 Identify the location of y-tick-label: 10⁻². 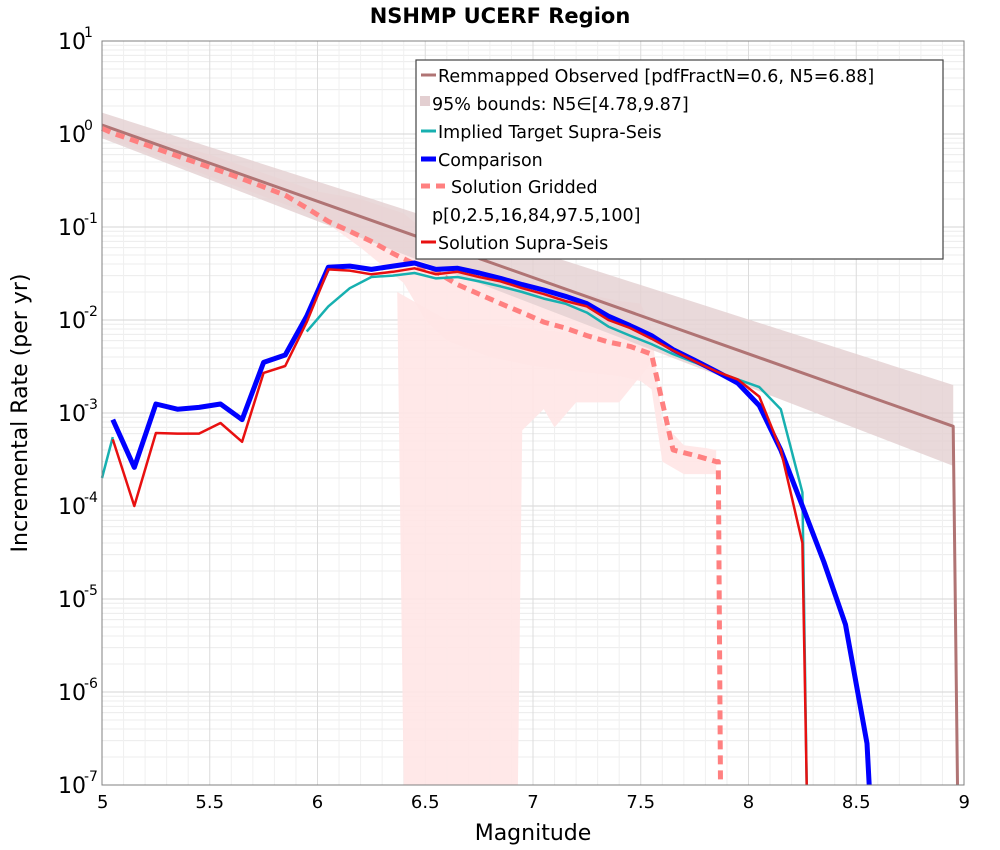
(78, 319).